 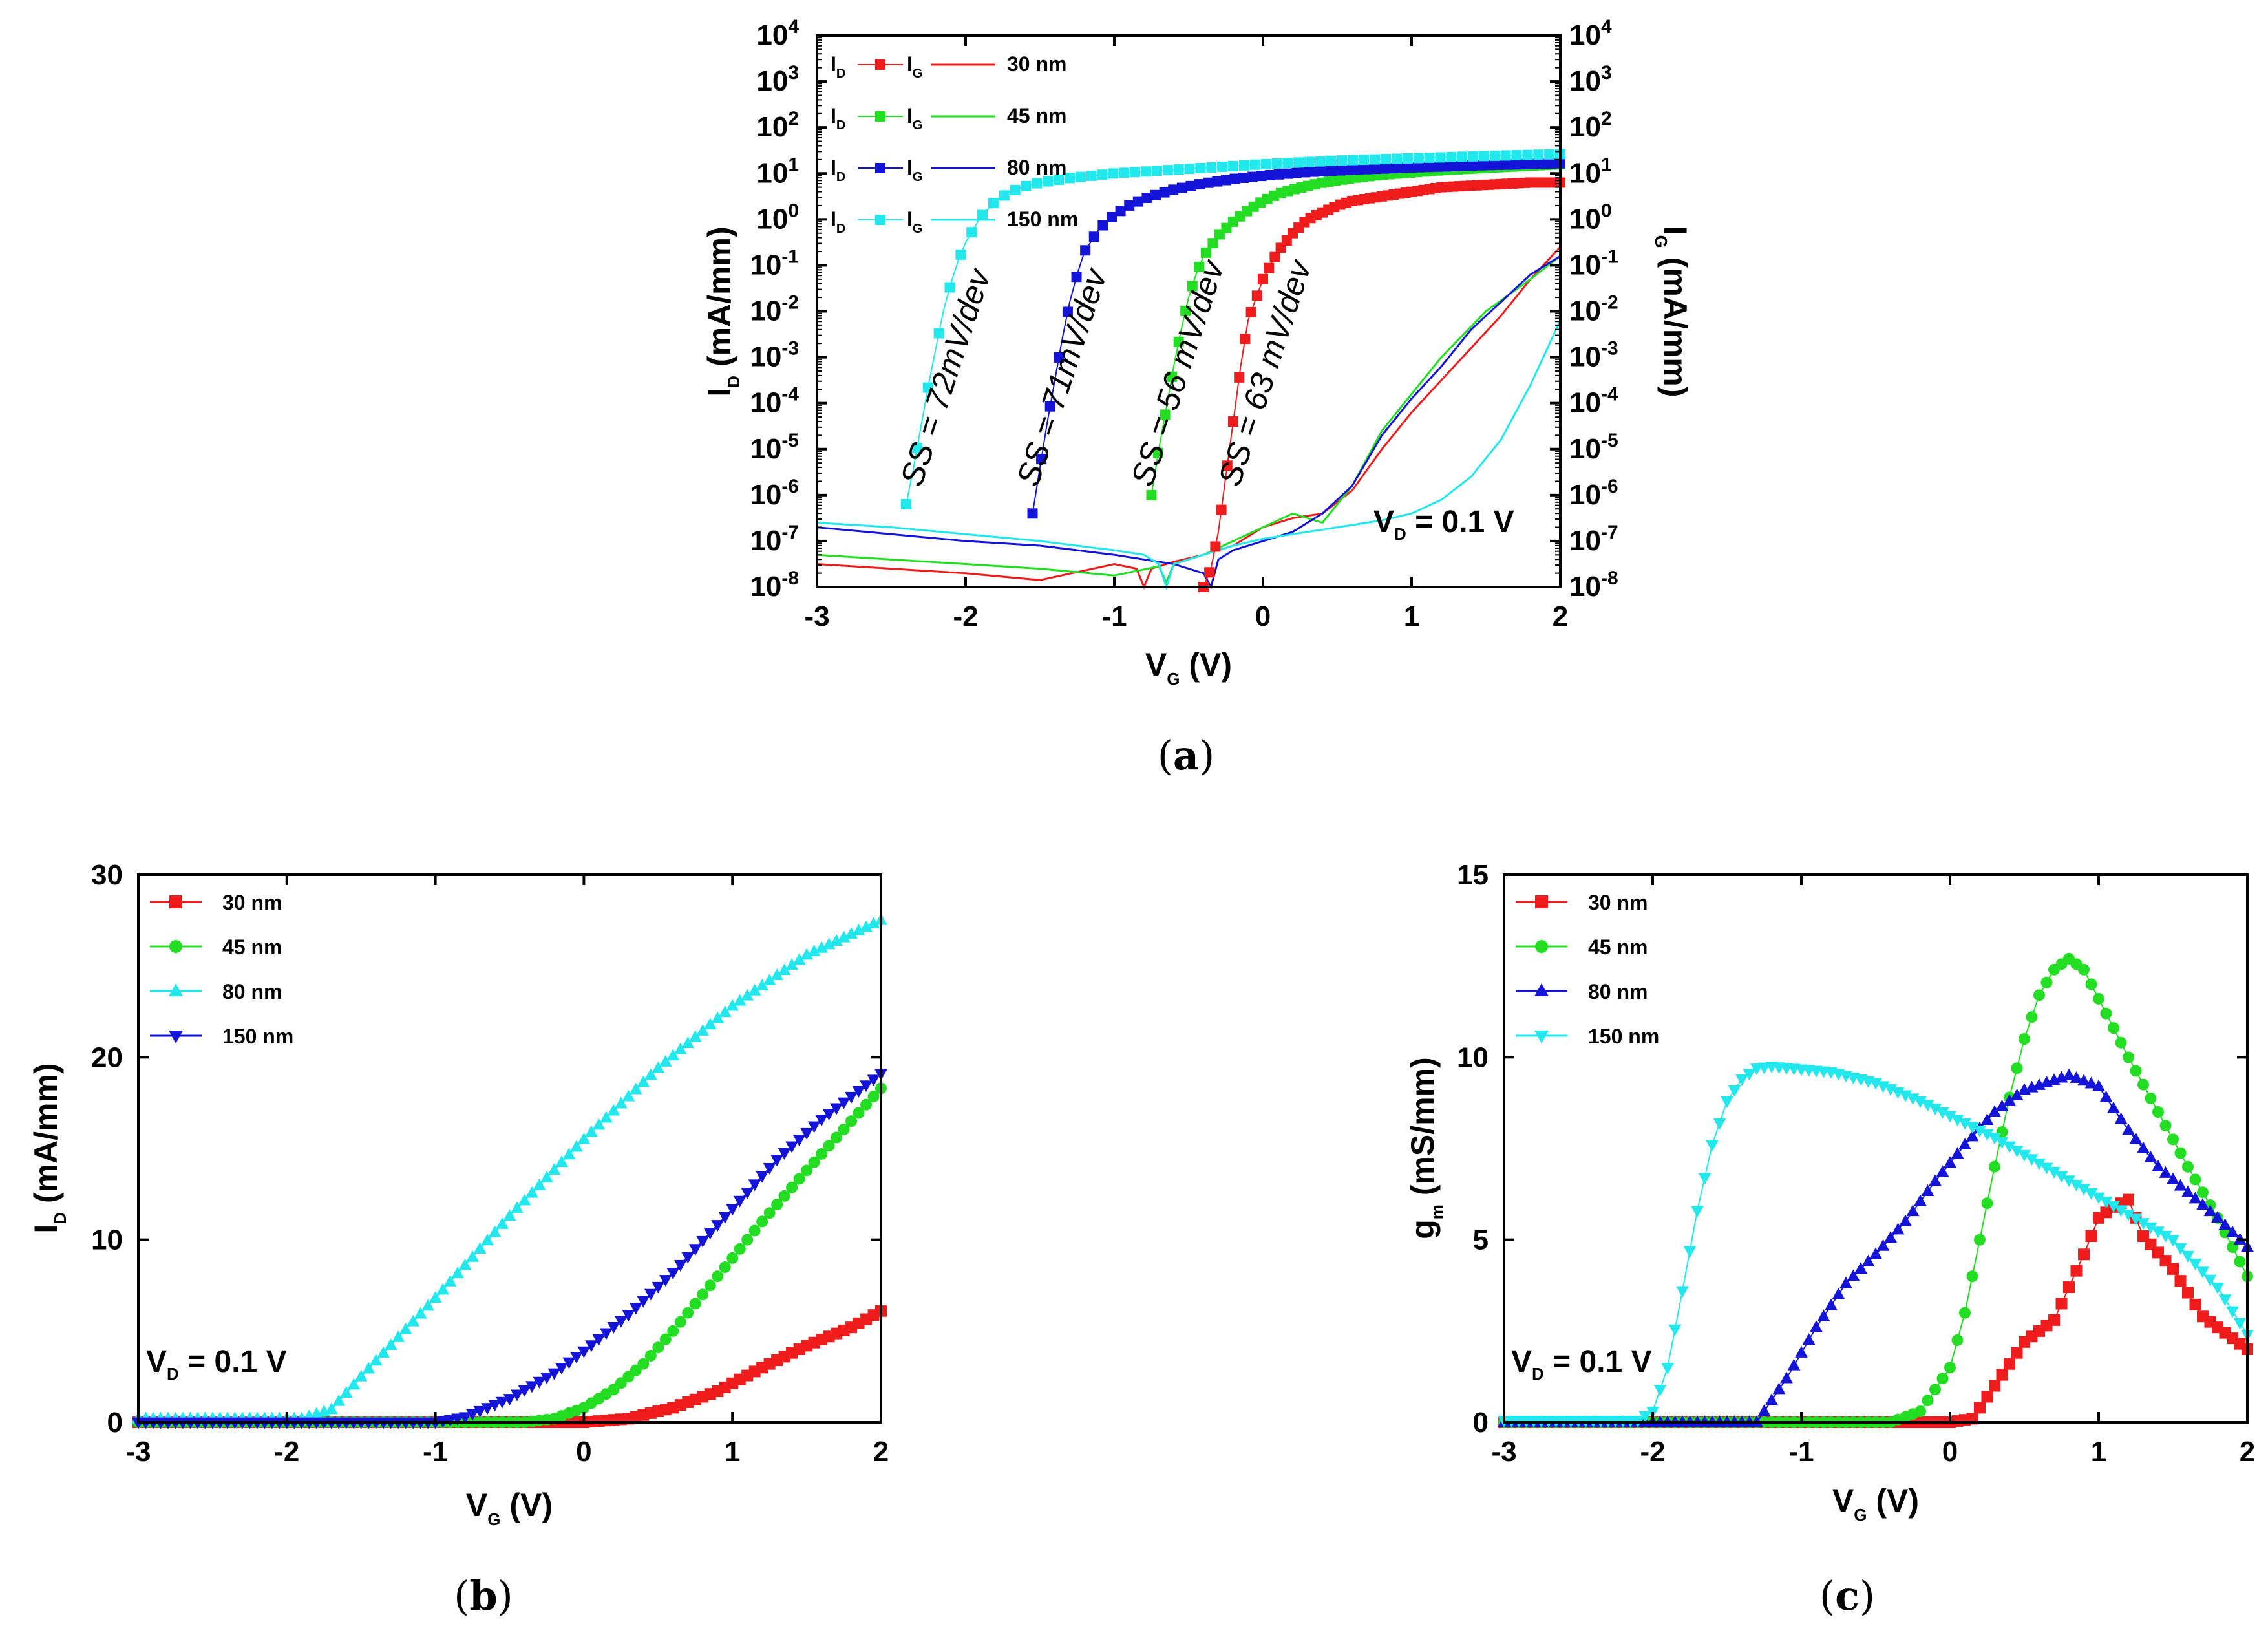 I want to click on id-marker-30nm, so click(x=1221, y=509).